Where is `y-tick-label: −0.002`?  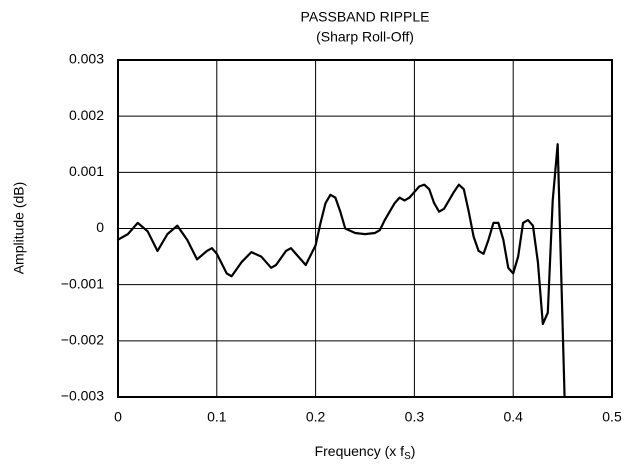
y-tick-label: −0.002 is located at coordinates (82, 340).